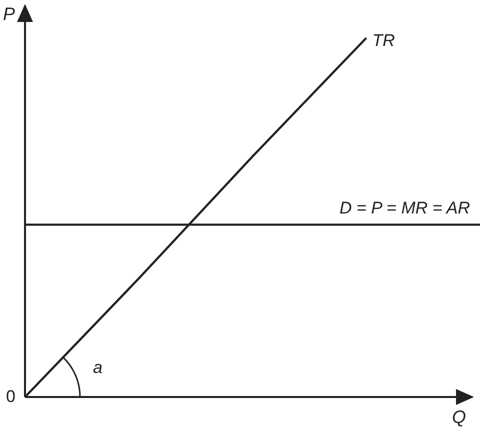 Image resolution: width=480 pixels, height=429 pixels. I want to click on y-axis-title: P, so click(9, 14).